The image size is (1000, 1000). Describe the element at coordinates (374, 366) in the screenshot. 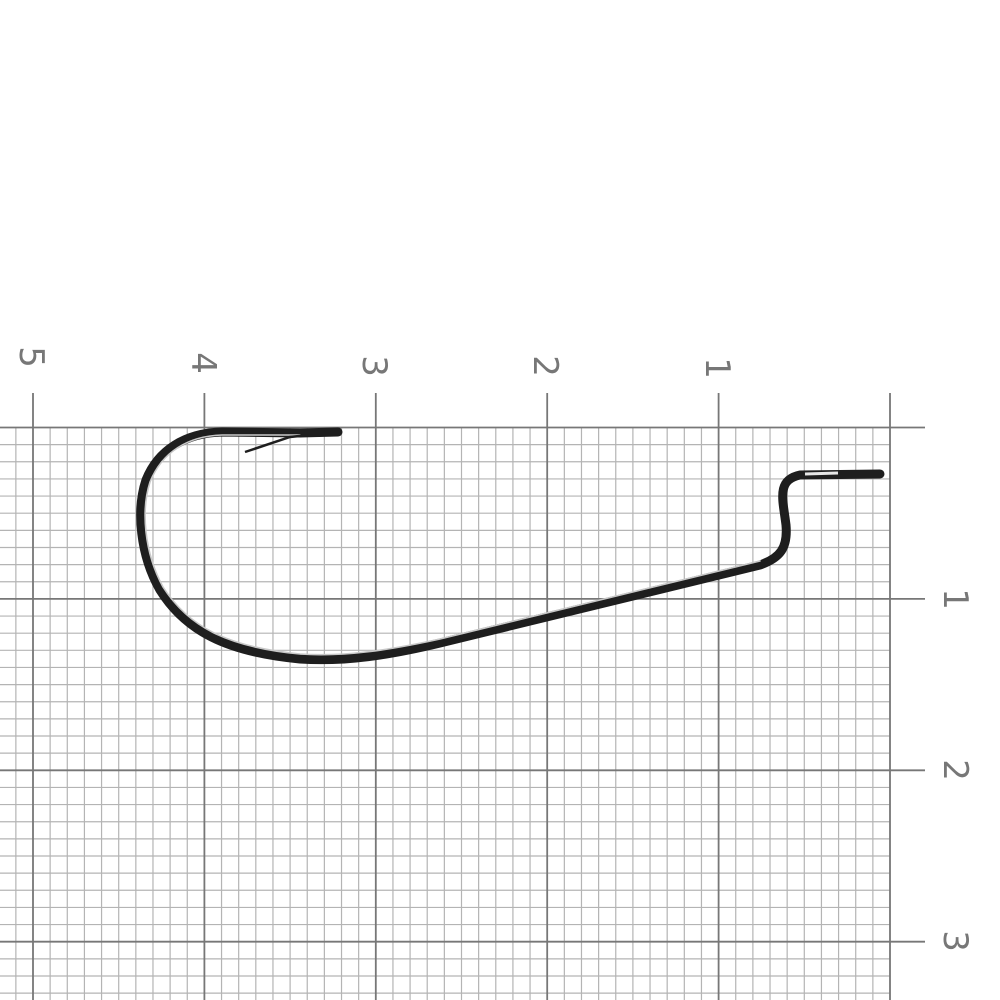

I see `top-label-3: 3` at that location.